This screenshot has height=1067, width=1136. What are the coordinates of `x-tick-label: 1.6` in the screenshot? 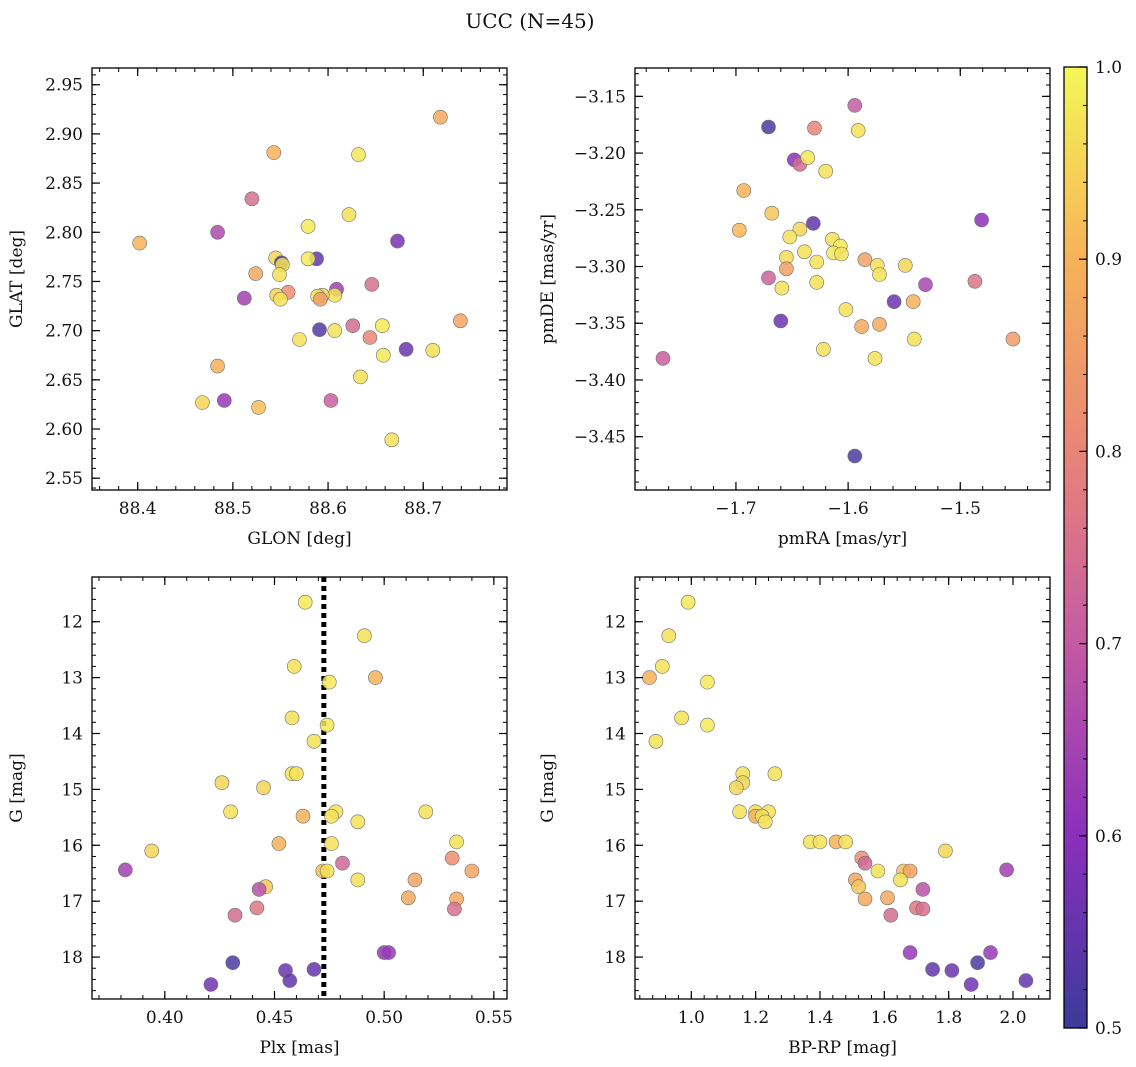 It's located at (884, 1018).